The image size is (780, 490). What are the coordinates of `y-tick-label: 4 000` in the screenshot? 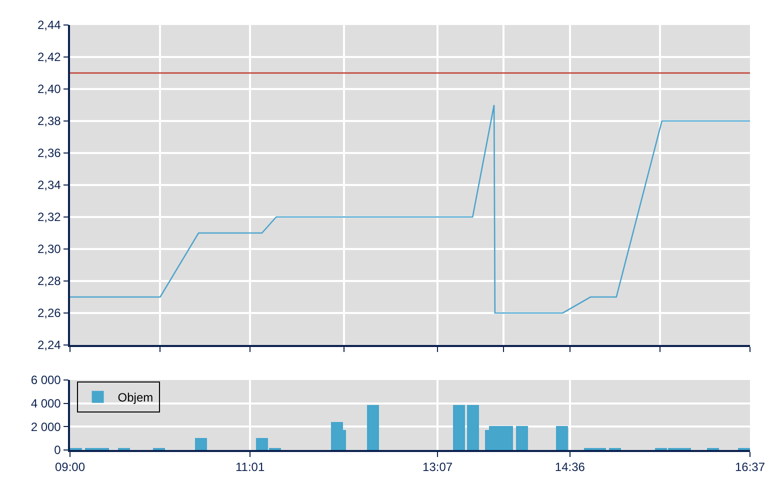 It's located at (46, 403).